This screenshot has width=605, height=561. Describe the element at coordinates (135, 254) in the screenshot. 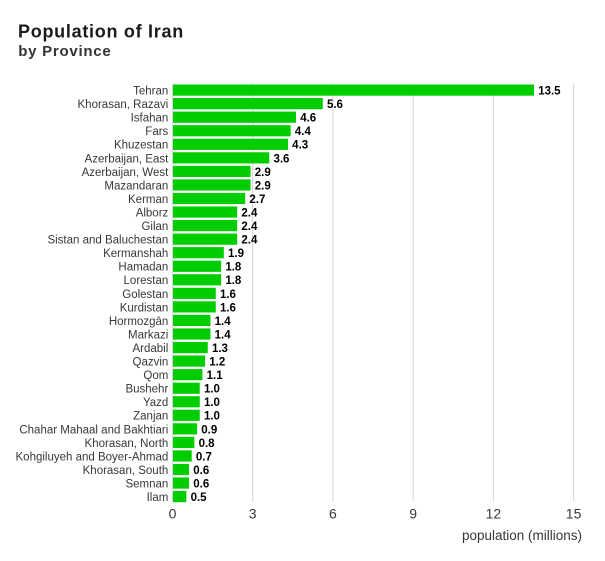

I see `svg-text: Kermanshah` at that location.